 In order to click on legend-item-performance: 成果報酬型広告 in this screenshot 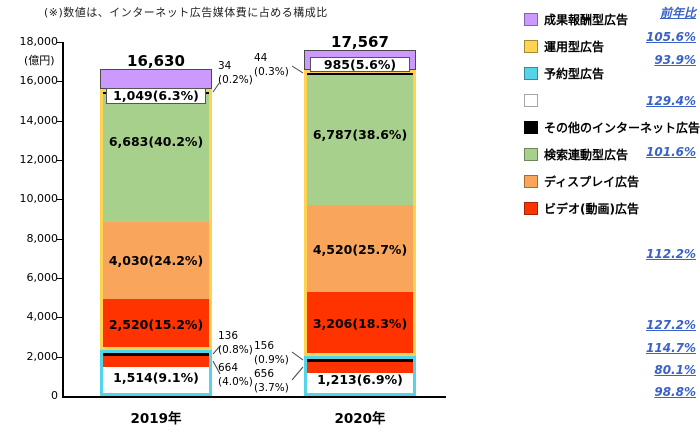, I will do `click(612, 19)`.